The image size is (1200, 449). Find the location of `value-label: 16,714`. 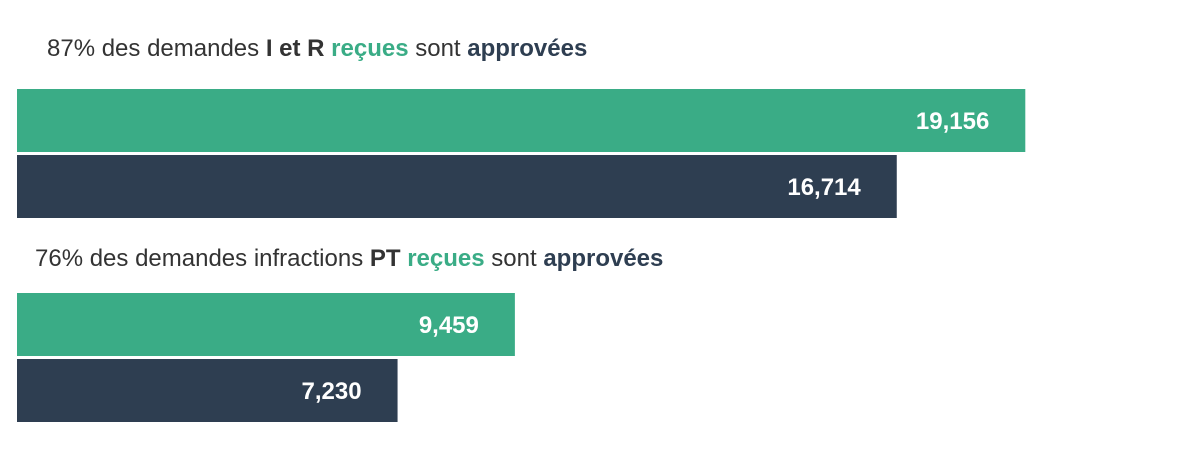

value-label: 16,714 is located at coordinates (824, 187).